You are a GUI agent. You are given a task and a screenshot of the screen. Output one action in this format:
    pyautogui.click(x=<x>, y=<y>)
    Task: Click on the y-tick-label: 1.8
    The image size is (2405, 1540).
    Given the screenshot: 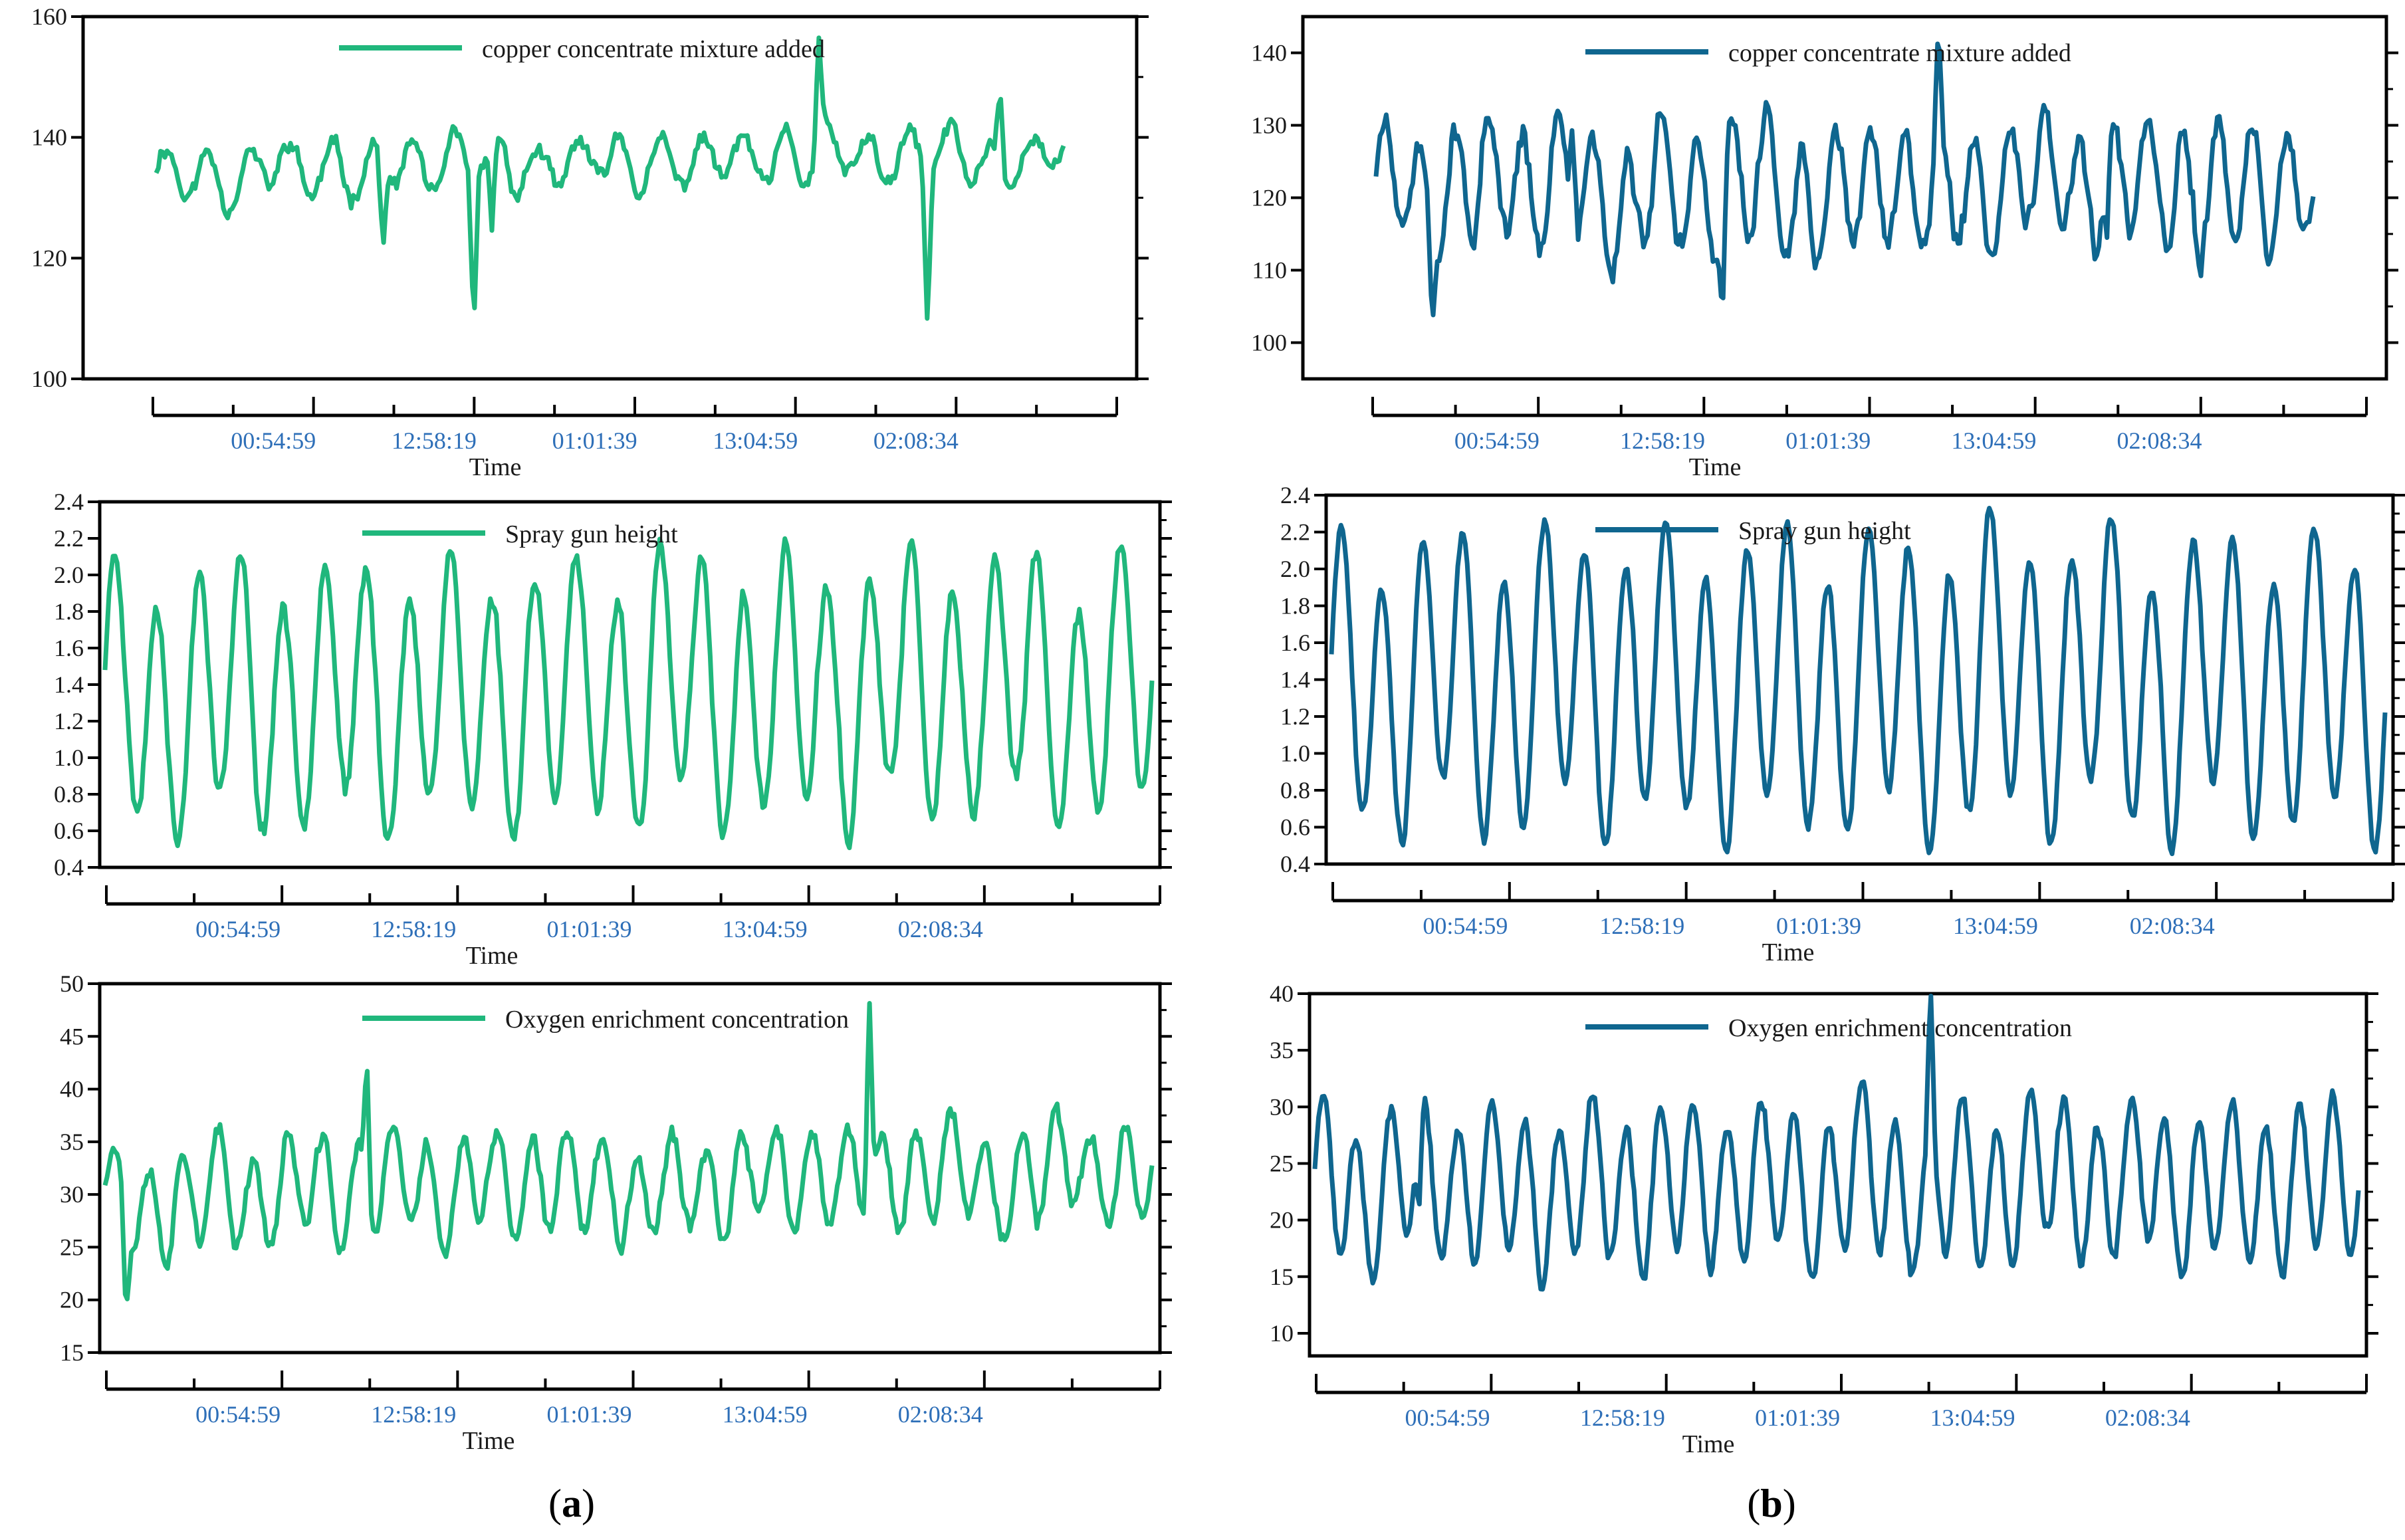 What is the action you would take?
    pyautogui.click(x=1295, y=606)
    